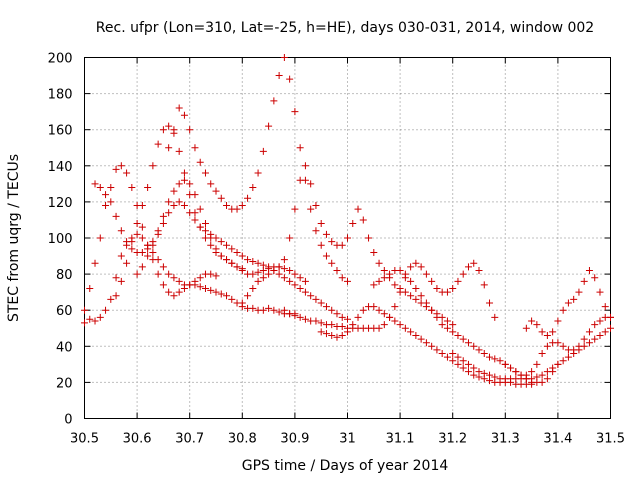 This screenshot has height=480, width=640. What do you see at coordinates (64, 311) in the screenshot?
I see `y-tick-label: 60` at bounding box center [64, 311].